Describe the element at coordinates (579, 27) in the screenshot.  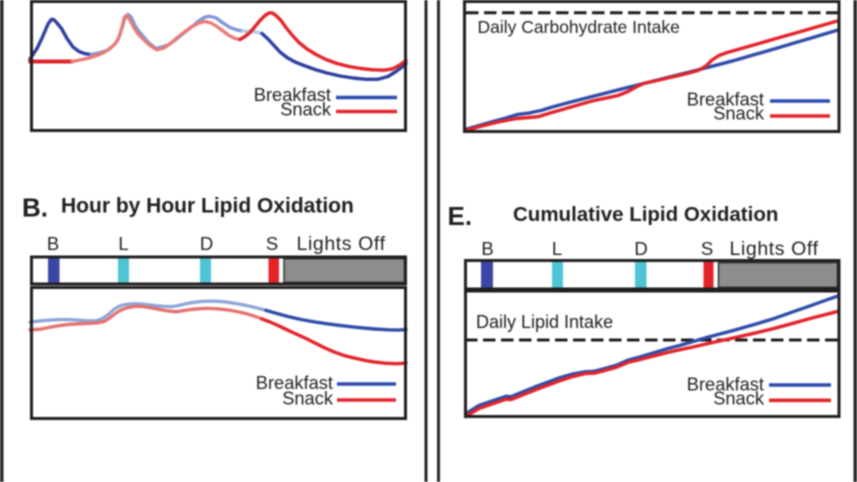
I see `svg-text: Daily Carbohydrate Intake` at that location.